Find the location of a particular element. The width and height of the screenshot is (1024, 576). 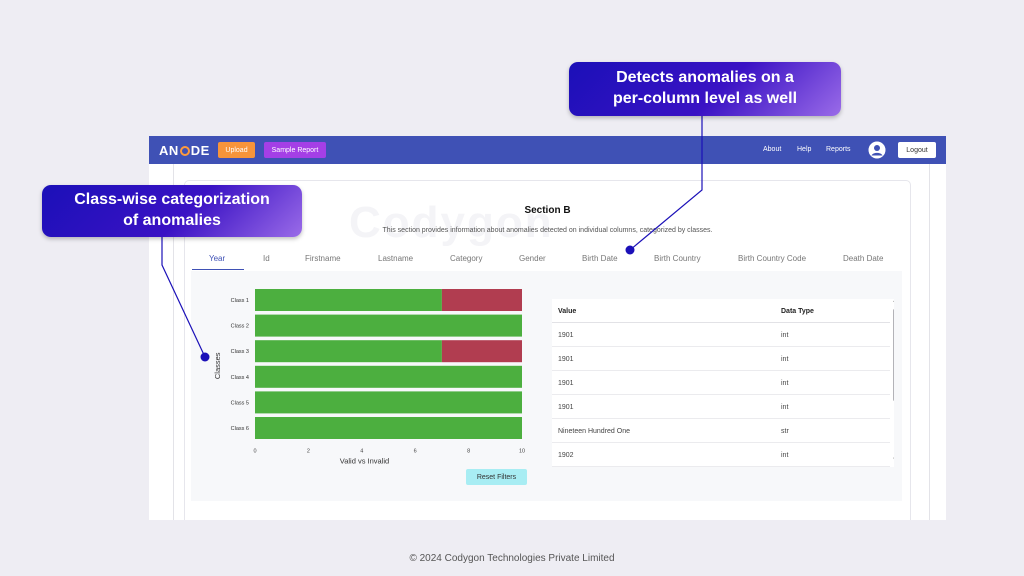

cell-data-type: str is located at coordinates (785, 431).